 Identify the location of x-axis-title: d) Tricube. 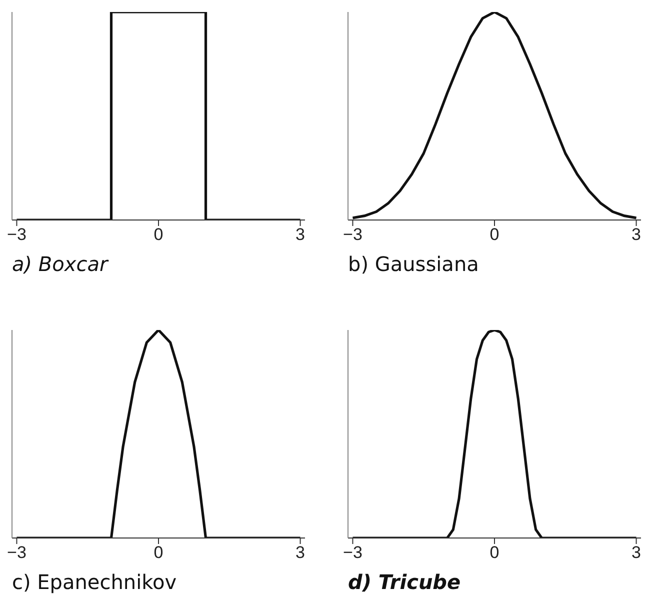
(405, 582).